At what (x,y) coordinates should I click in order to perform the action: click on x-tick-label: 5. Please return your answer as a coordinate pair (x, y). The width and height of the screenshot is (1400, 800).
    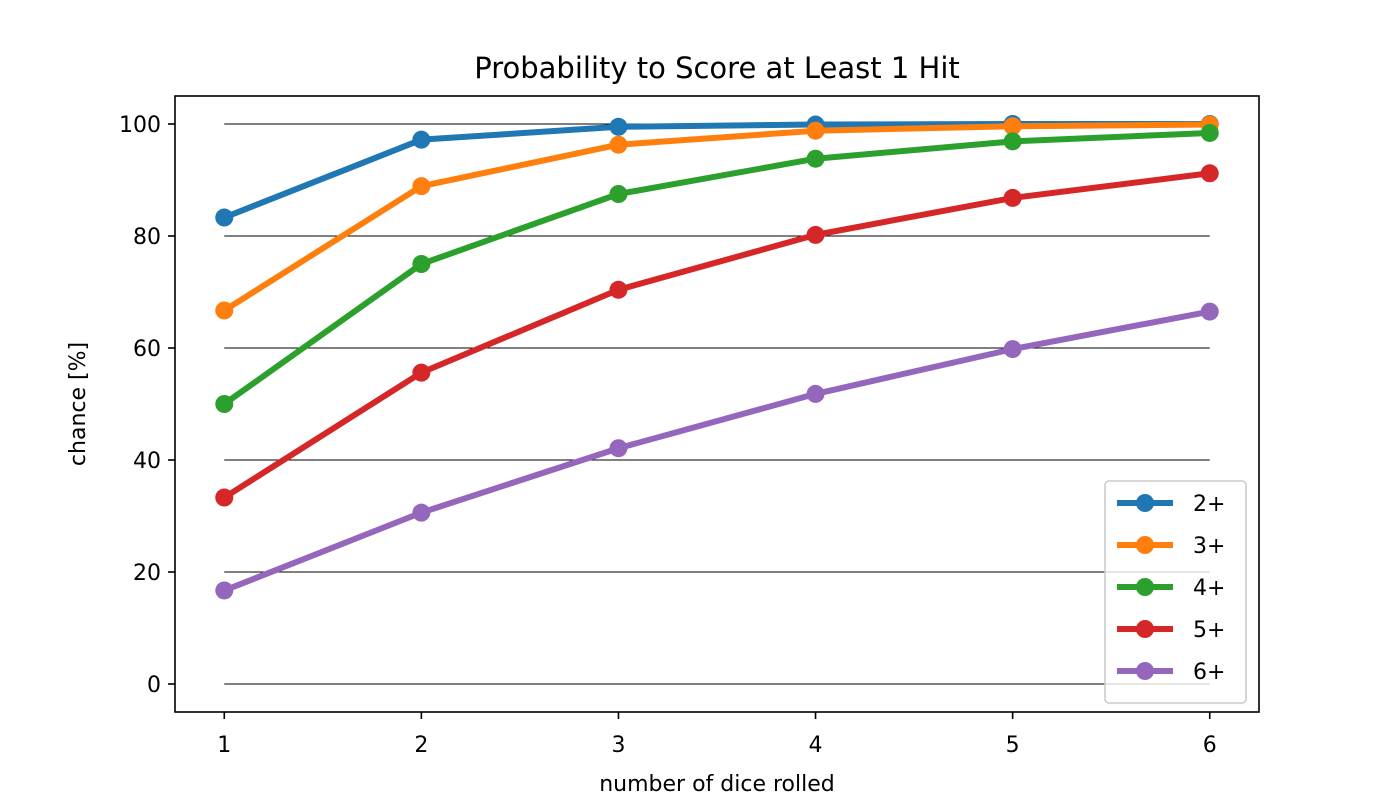
    Looking at the image, I should click on (1013, 745).